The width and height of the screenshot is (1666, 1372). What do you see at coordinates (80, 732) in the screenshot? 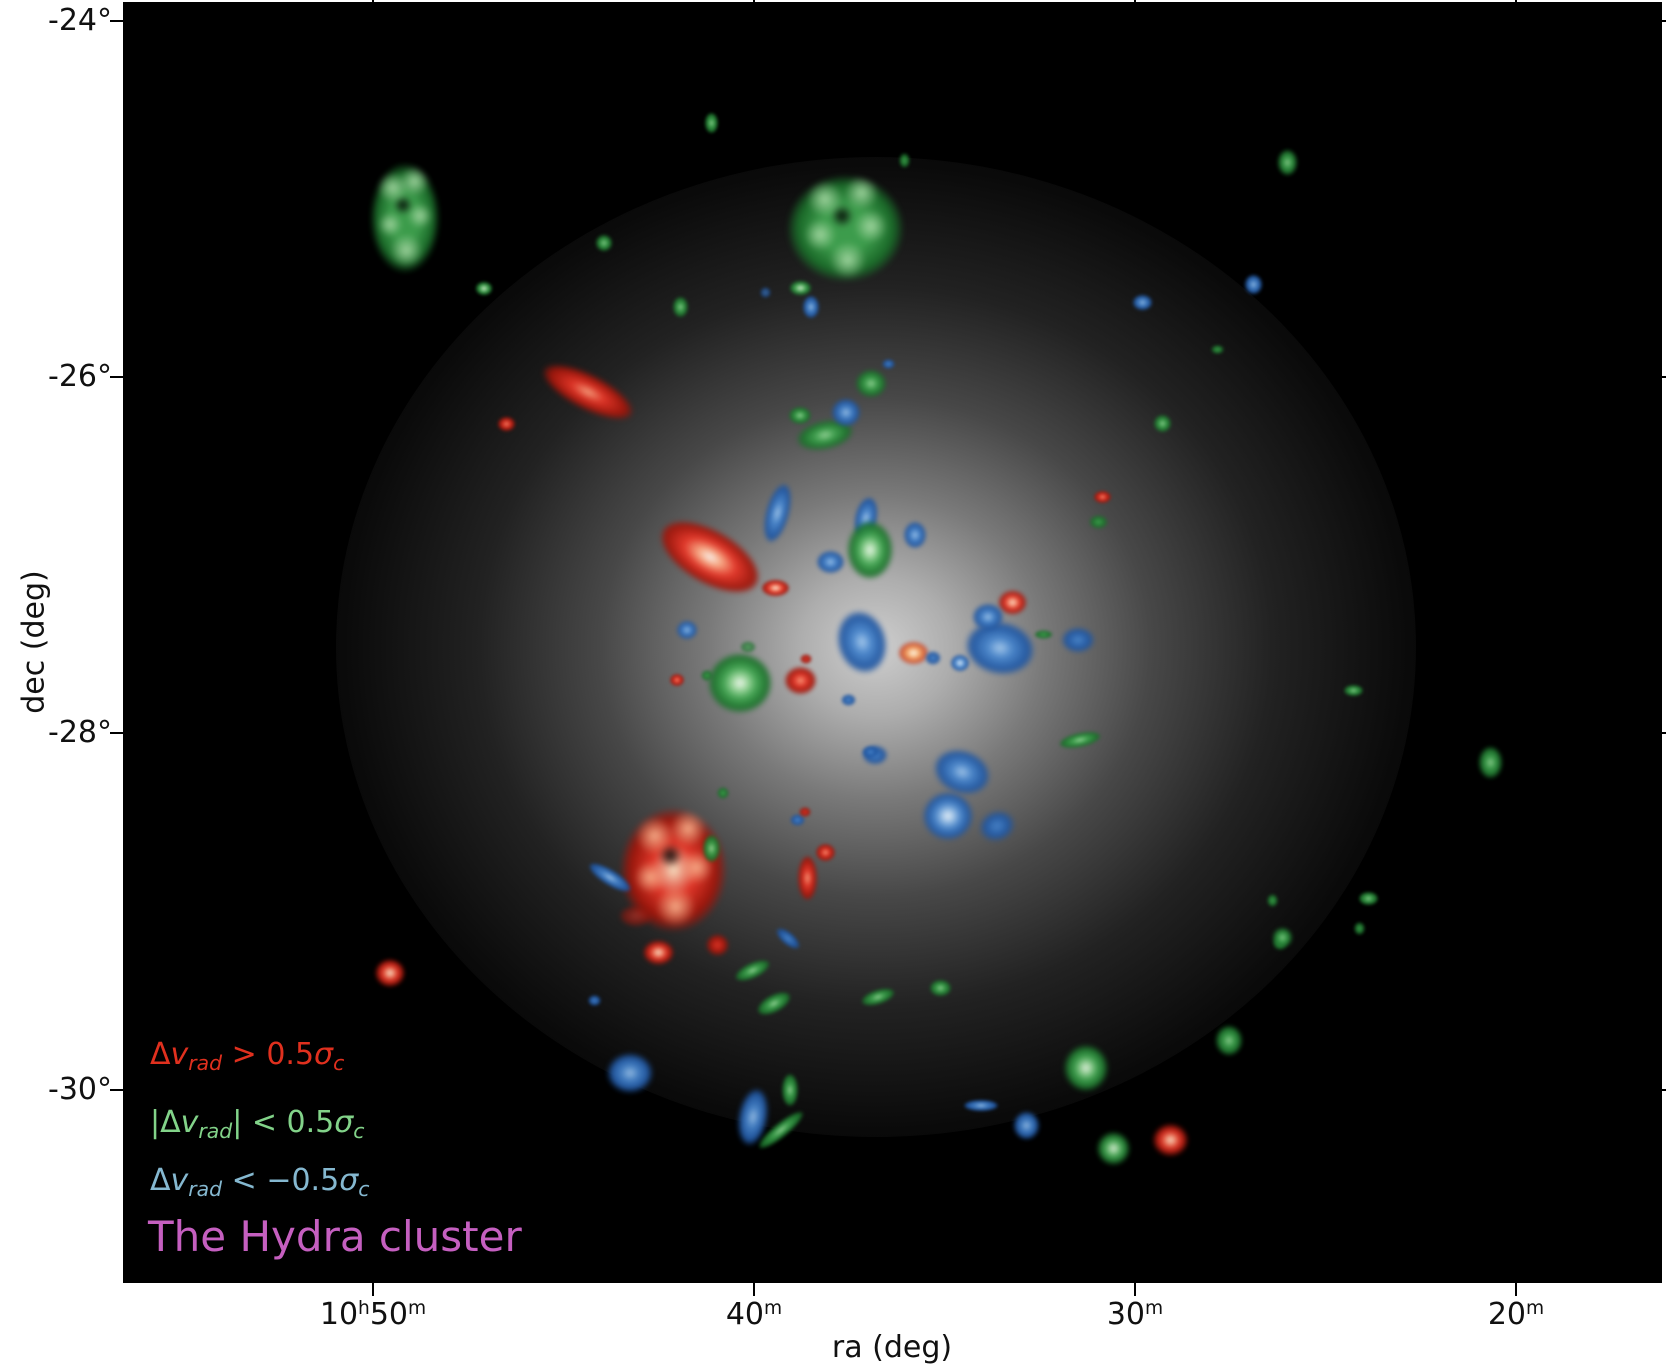
I see `y-tick-label: -28°` at bounding box center [80, 732].